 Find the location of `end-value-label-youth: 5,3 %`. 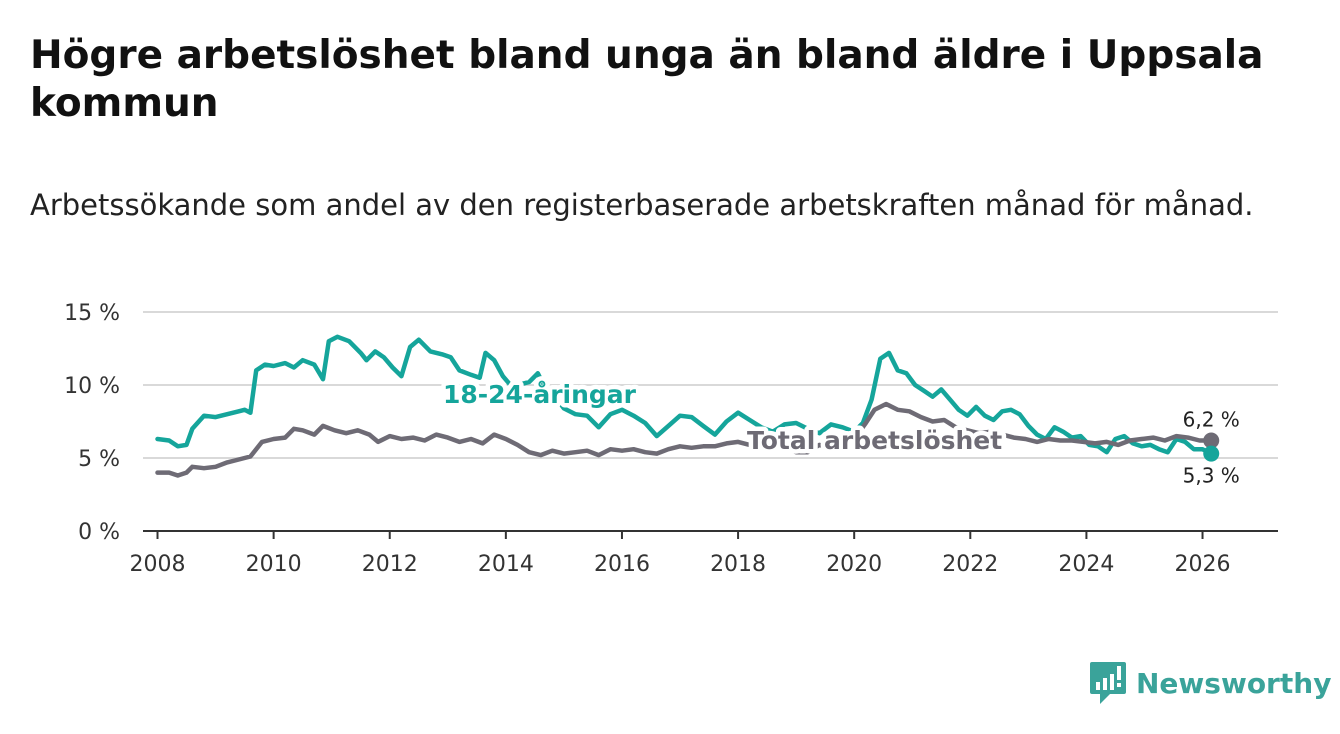

end-value-label-youth: 5,3 % is located at coordinates (1211, 476).